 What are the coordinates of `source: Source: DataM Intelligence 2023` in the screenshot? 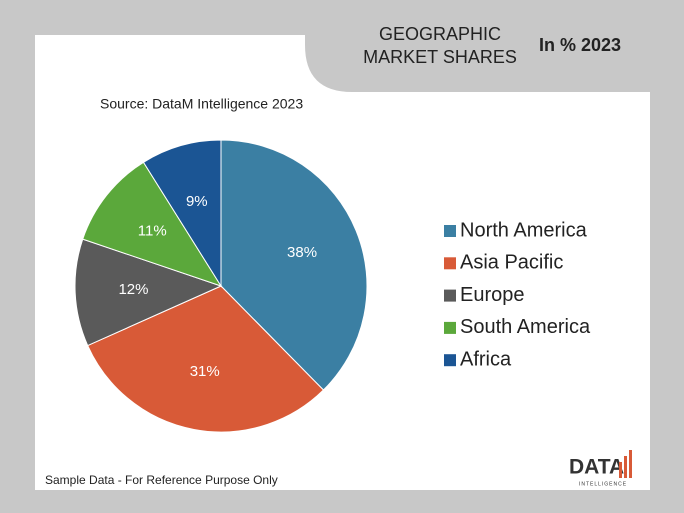 It's located at (201, 104).